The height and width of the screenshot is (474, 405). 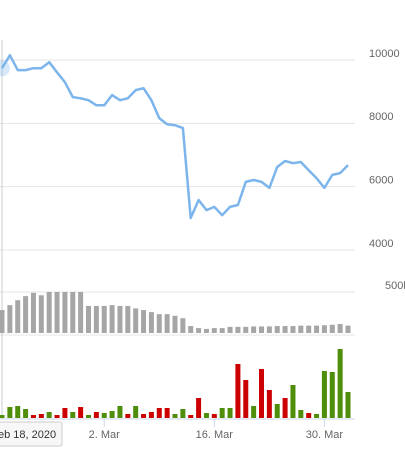 I want to click on hover-marker, so click(x=5, y=68).